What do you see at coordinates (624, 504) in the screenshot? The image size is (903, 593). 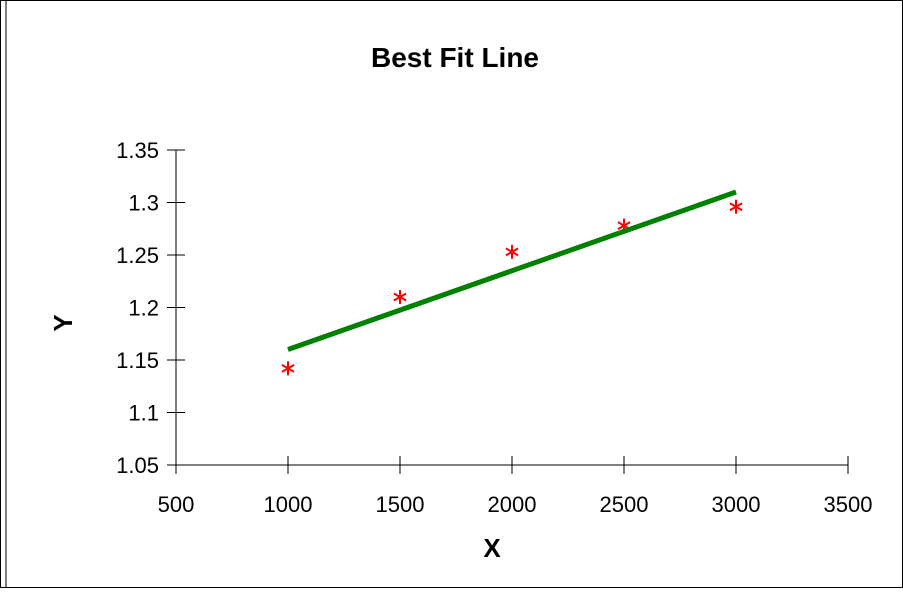 I see `x-tick-label: 2500` at bounding box center [624, 504].